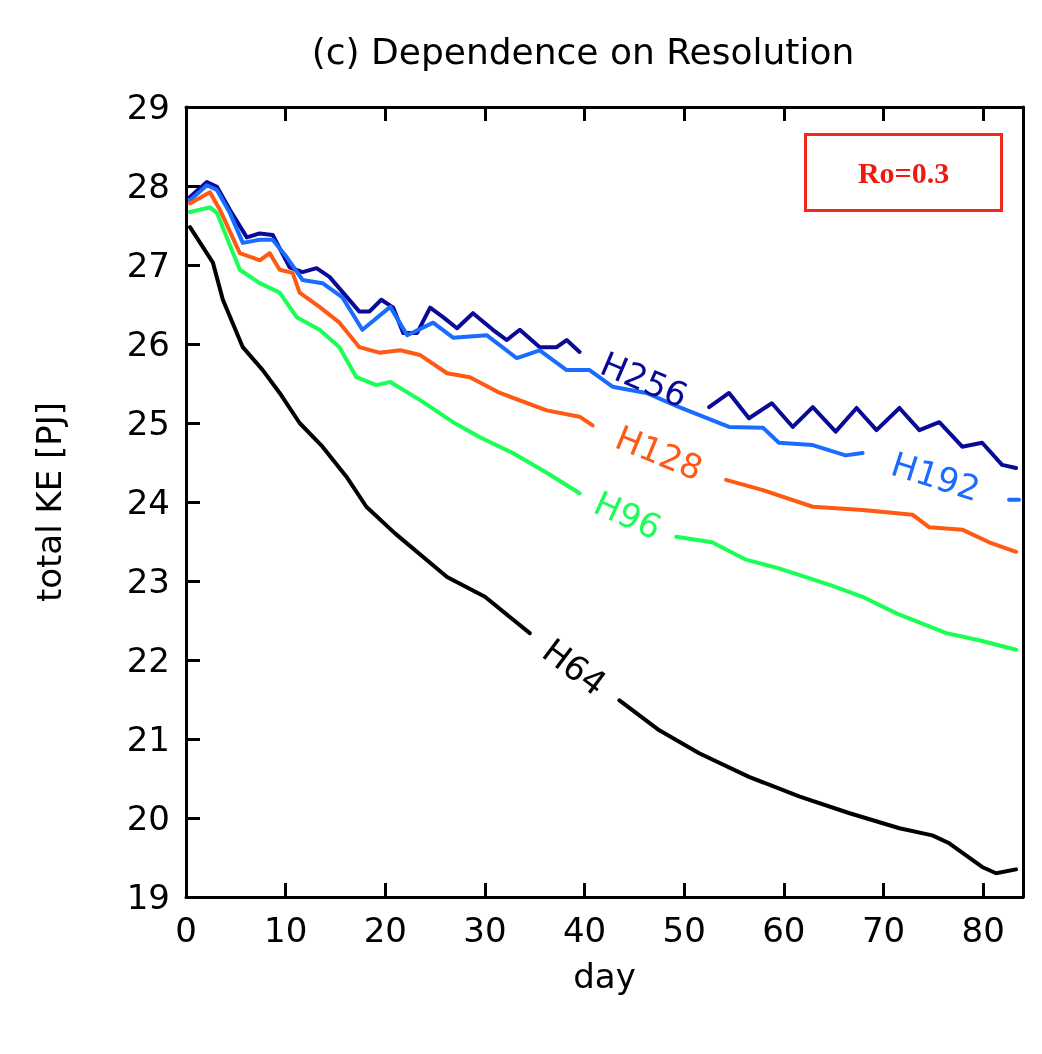 This screenshot has height=1054, width=1042. Describe the element at coordinates (148, 344) in the screenshot. I see `y-tick-label: 26` at that location.